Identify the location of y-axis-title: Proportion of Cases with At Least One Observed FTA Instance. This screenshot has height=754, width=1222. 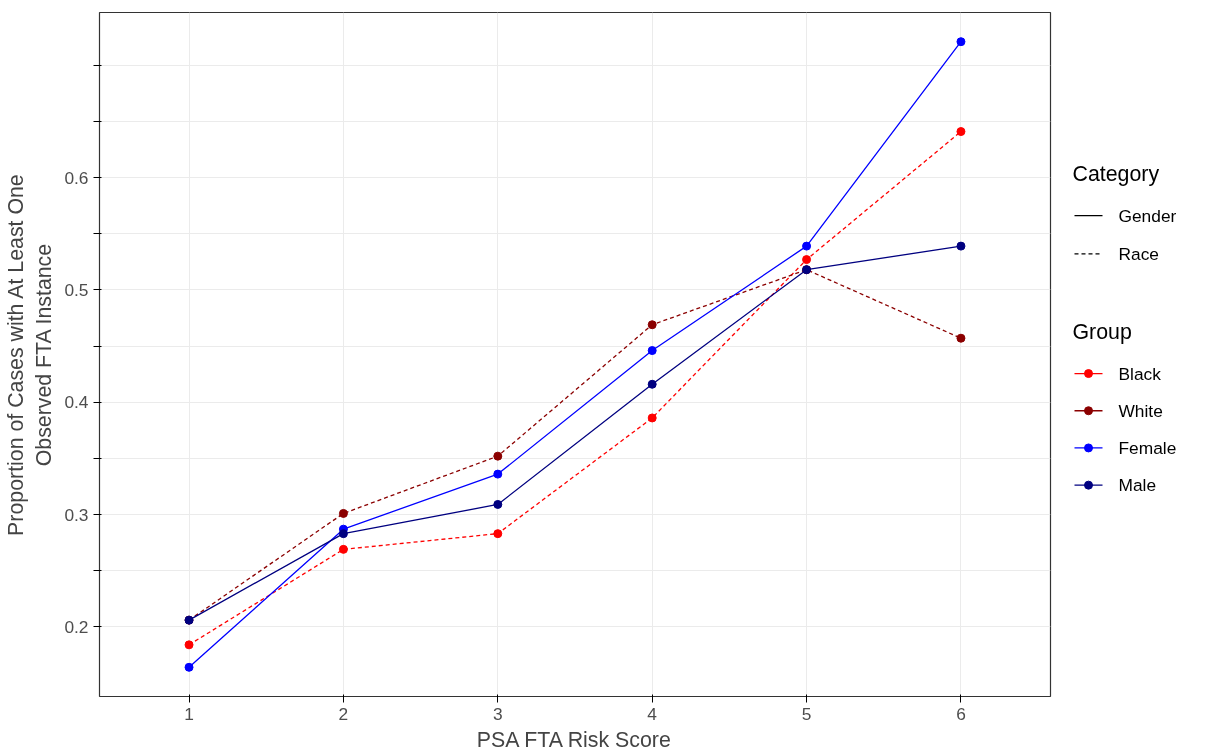
(30, 355).